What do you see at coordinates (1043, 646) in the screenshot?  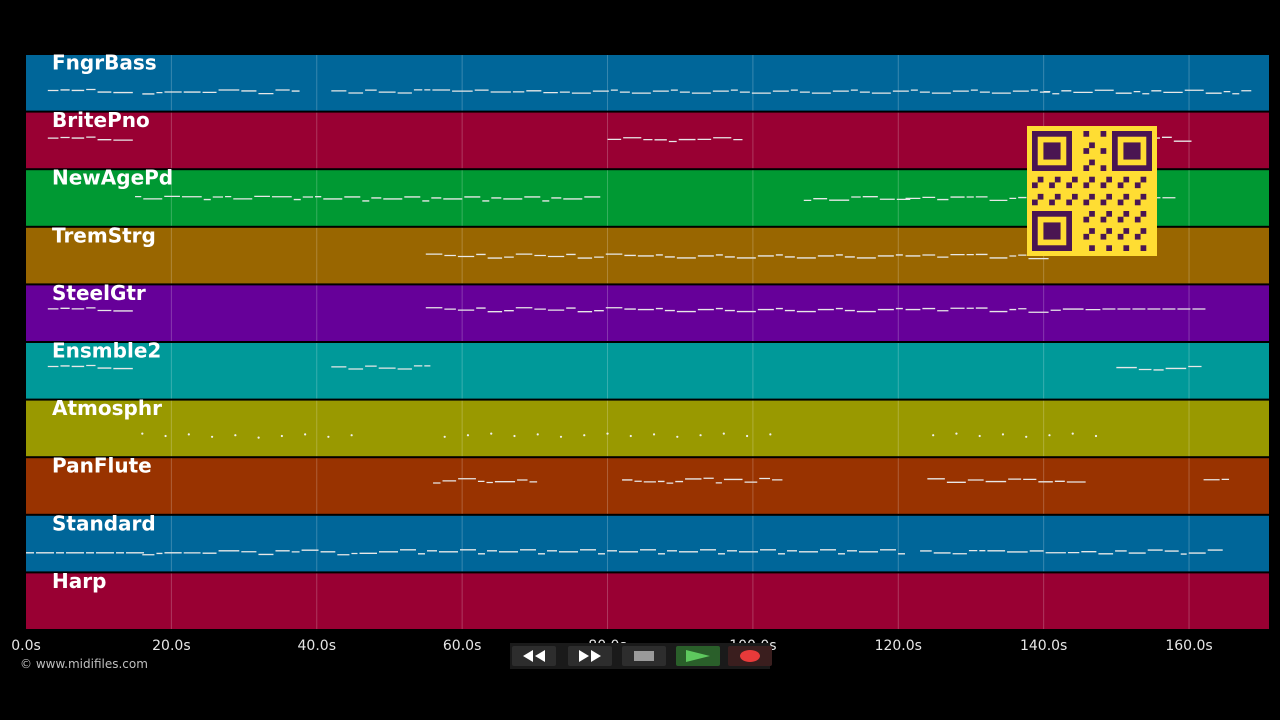 I see `tick-label: 140.0s` at bounding box center [1043, 646].